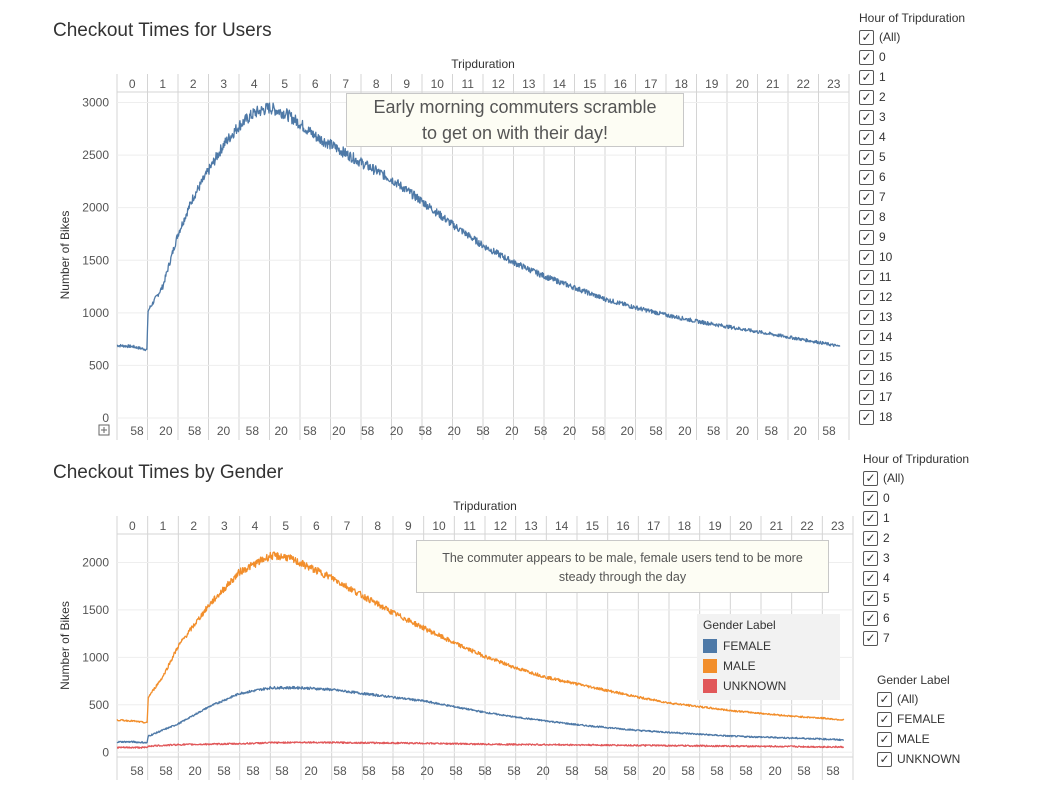  I want to click on column-header-label: 7, so click(345, 84).